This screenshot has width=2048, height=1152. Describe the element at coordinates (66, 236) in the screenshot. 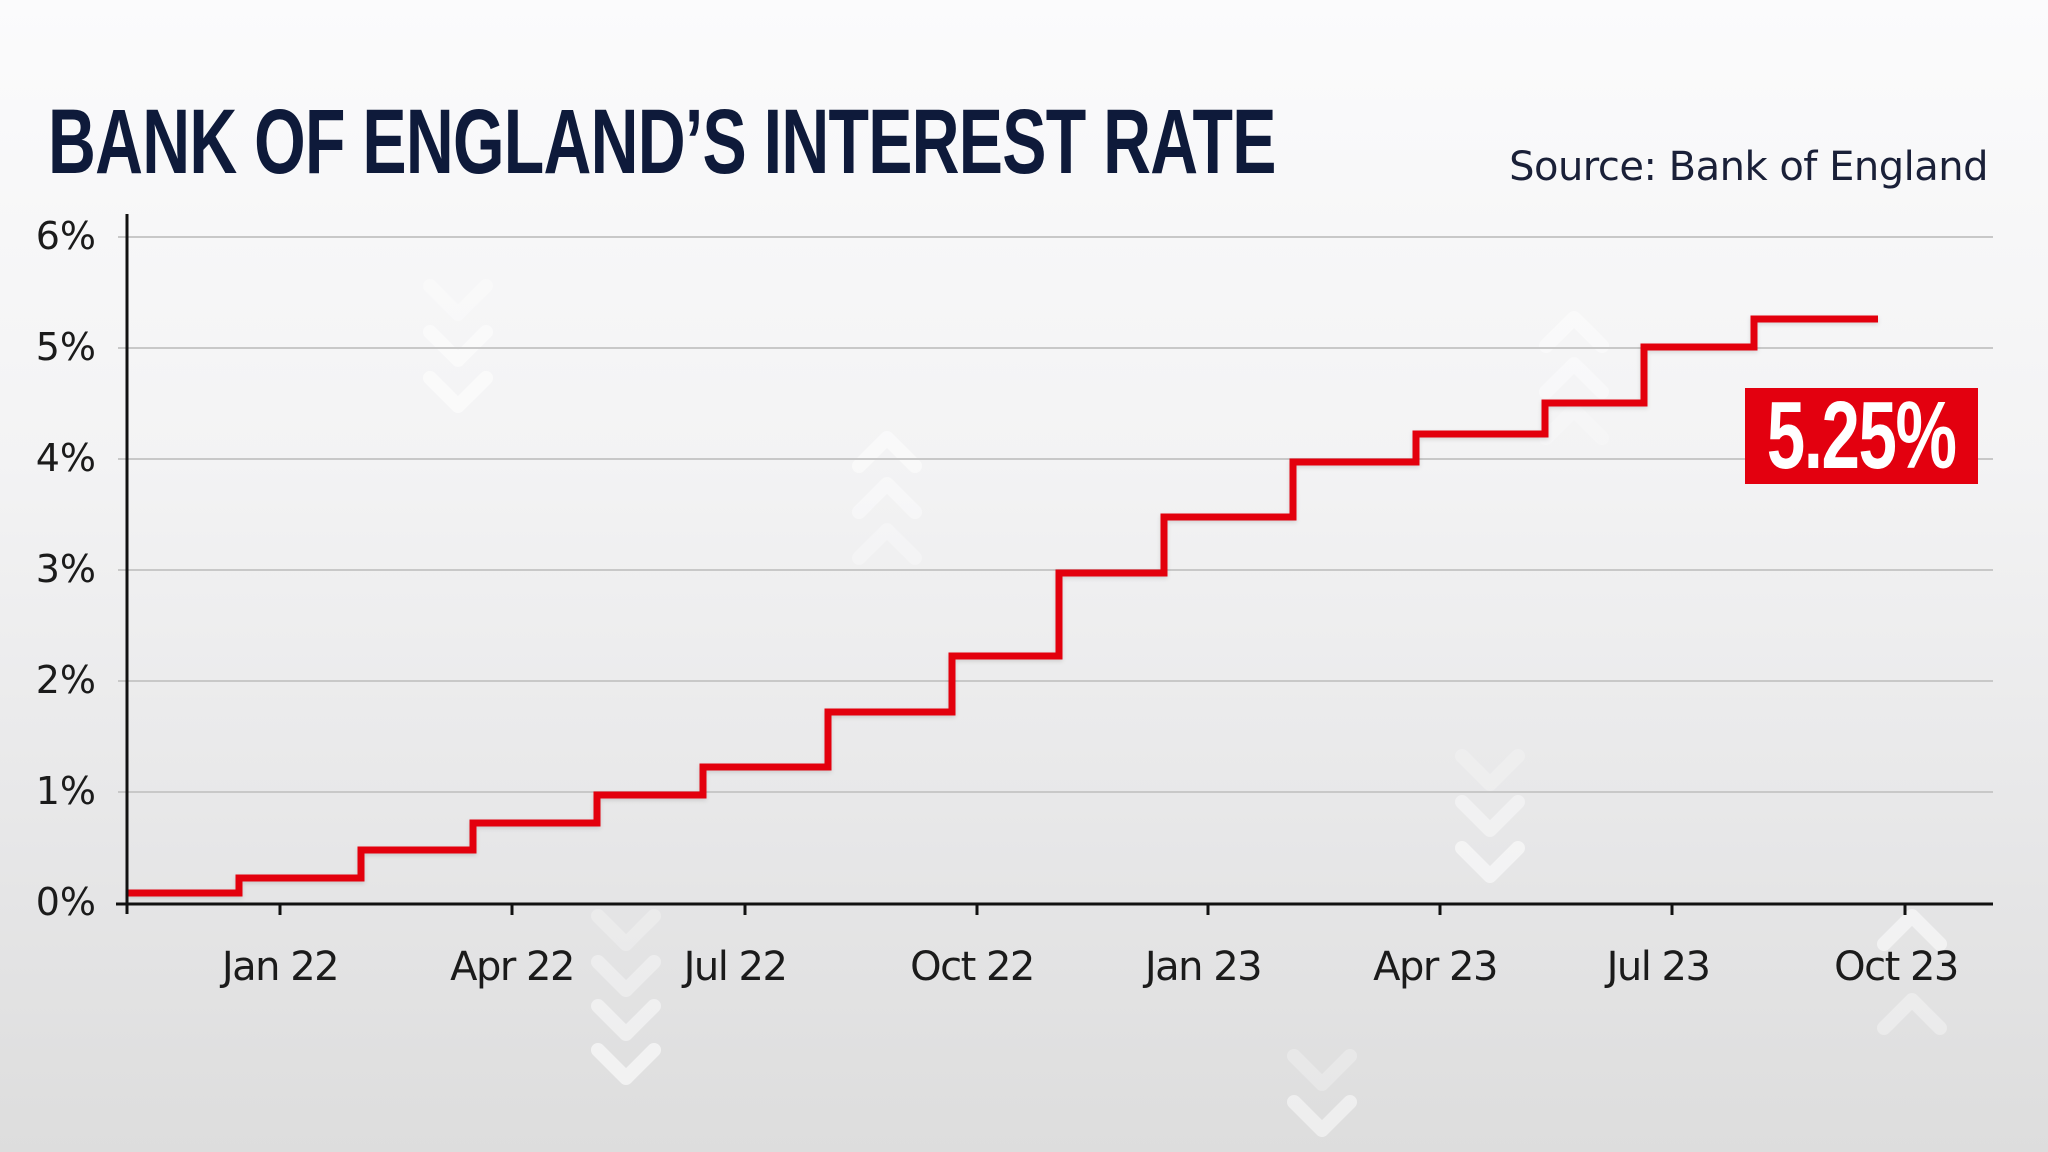

I see `y-tick-label: 6%` at that location.